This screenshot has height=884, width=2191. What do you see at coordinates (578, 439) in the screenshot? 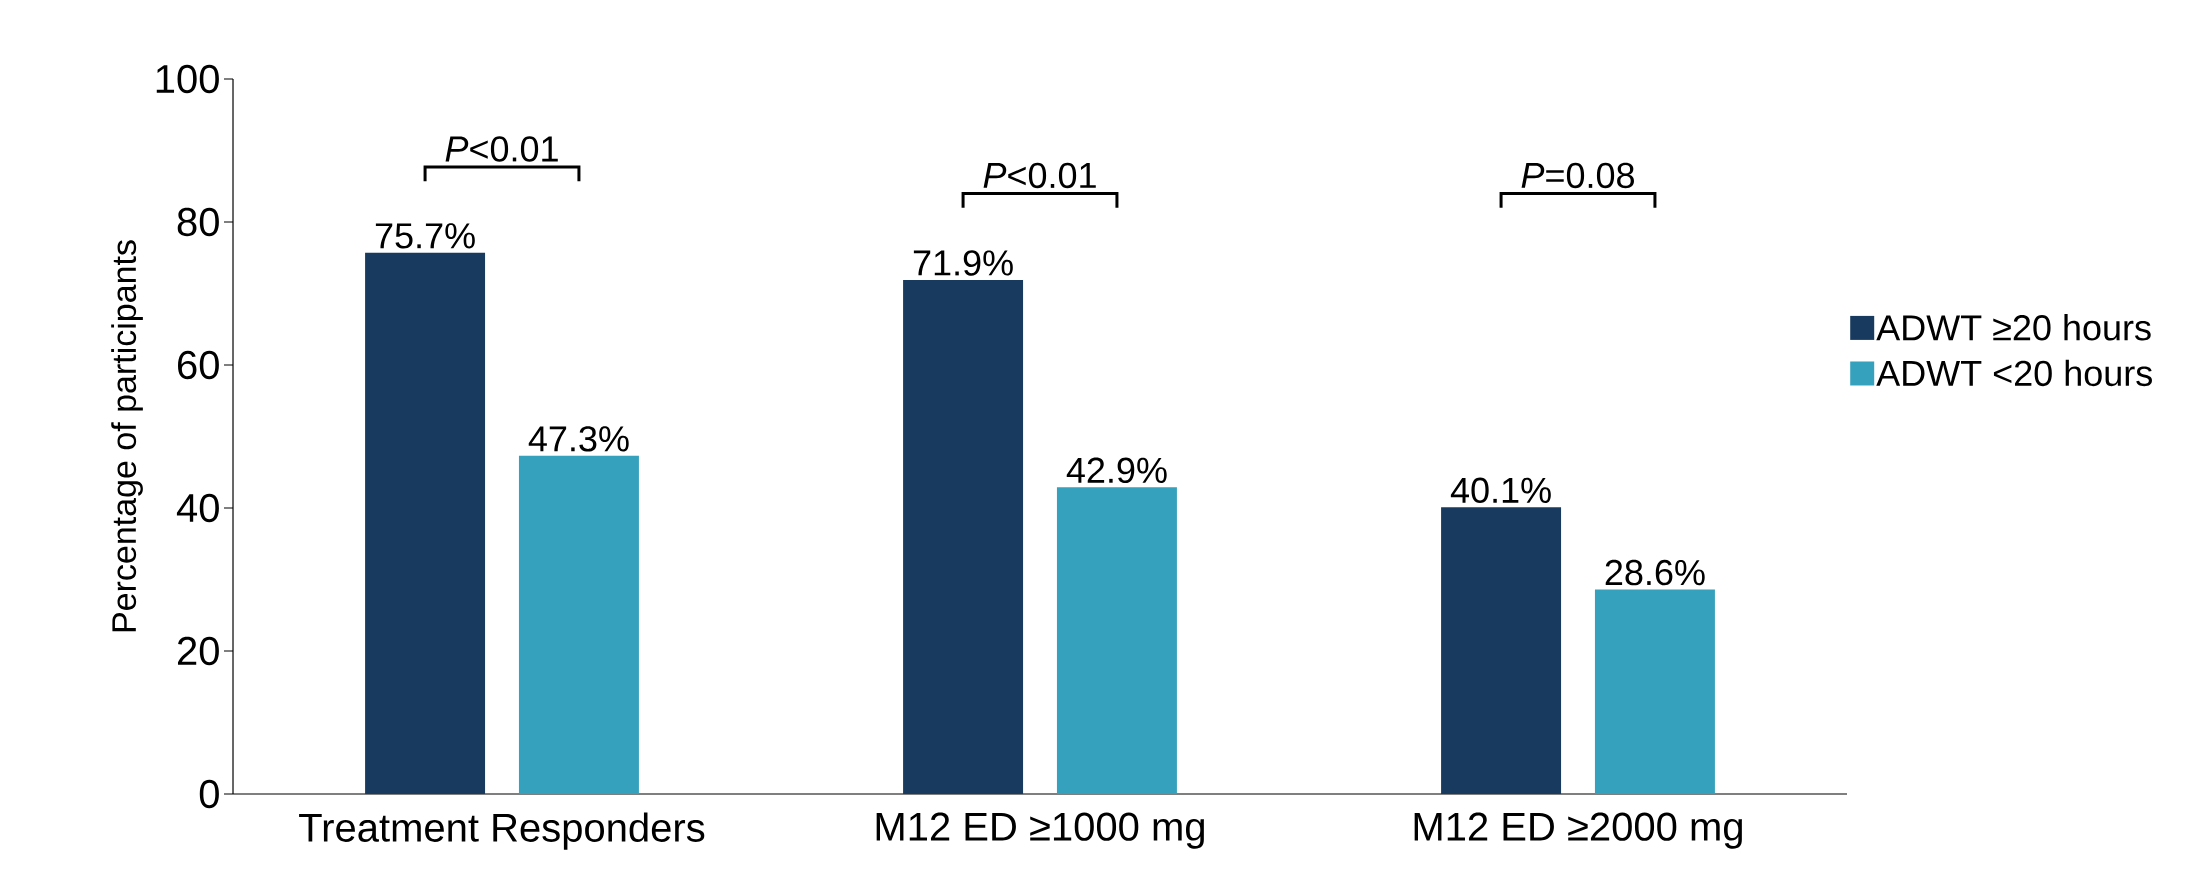
I see `data-label: 47.3%` at bounding box center [578, 439].